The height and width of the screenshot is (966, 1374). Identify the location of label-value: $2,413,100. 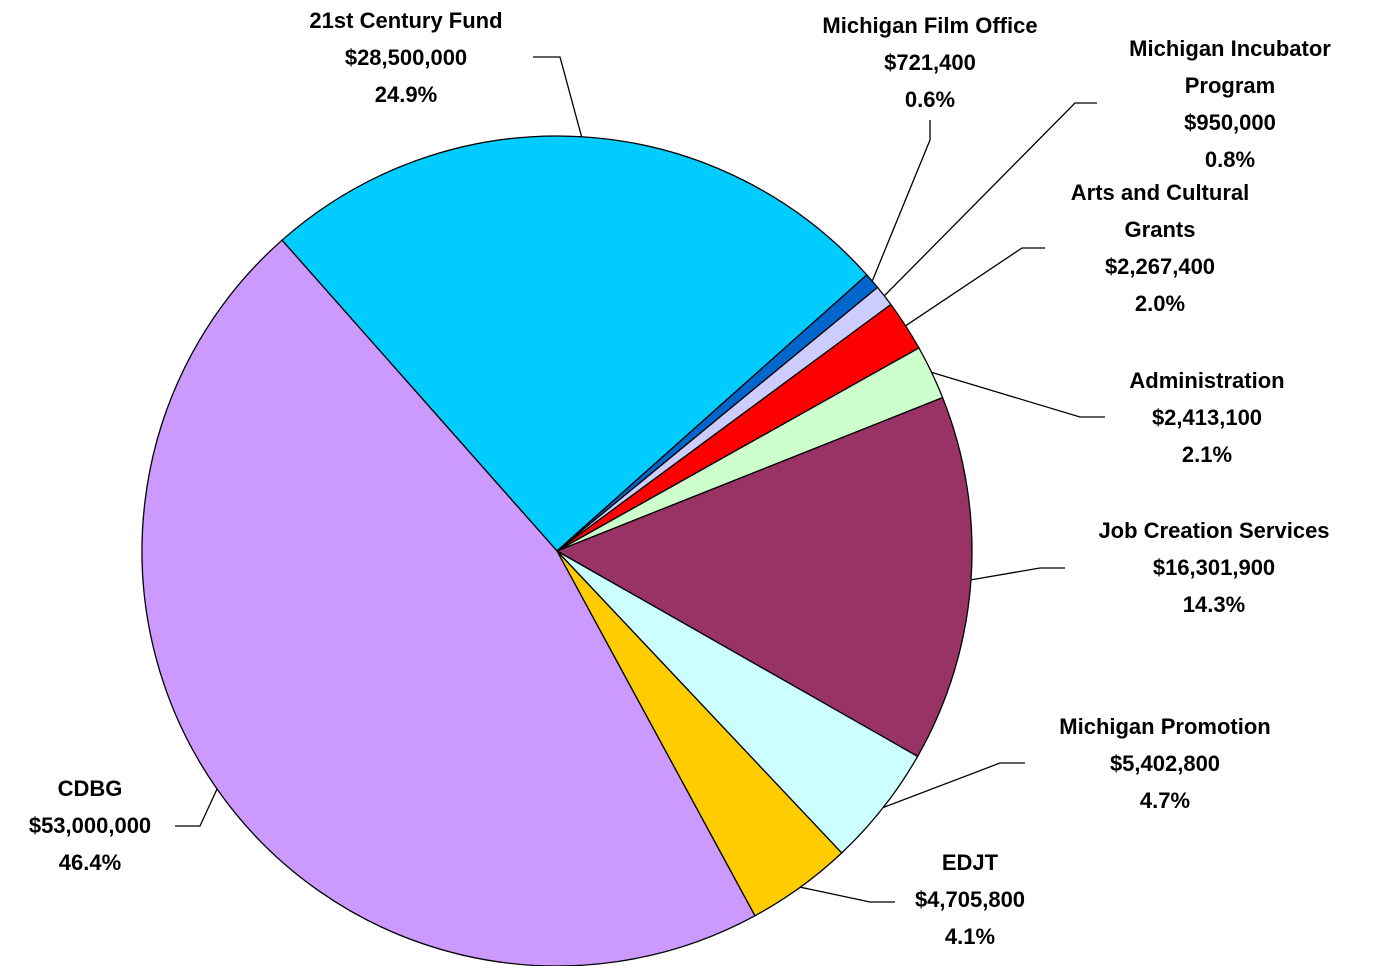
(1207, 417).